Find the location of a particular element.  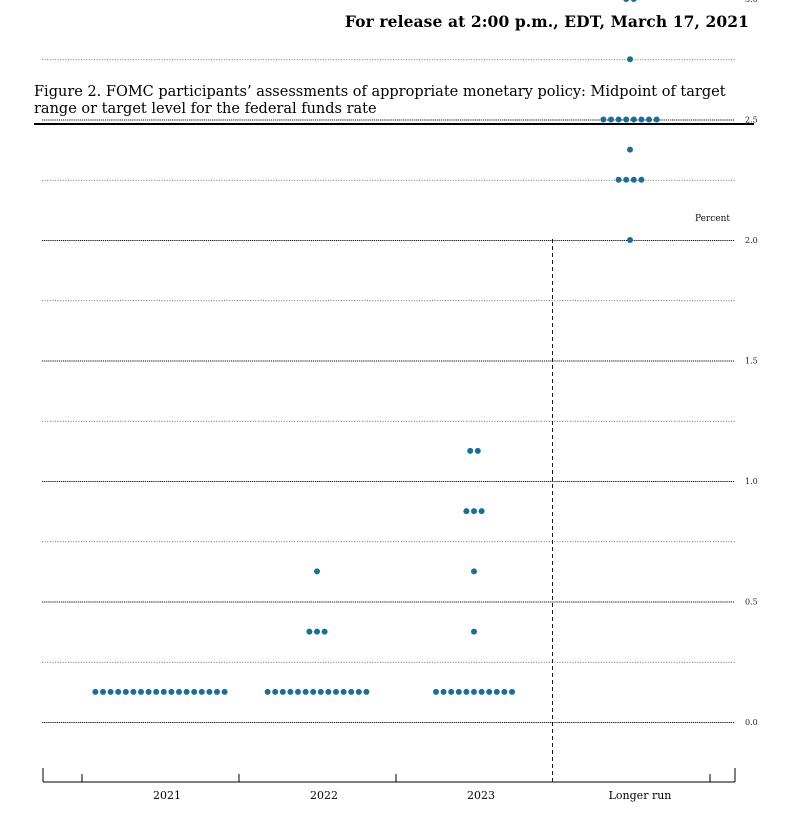

caption-rule is located at coordinates (394, 124).